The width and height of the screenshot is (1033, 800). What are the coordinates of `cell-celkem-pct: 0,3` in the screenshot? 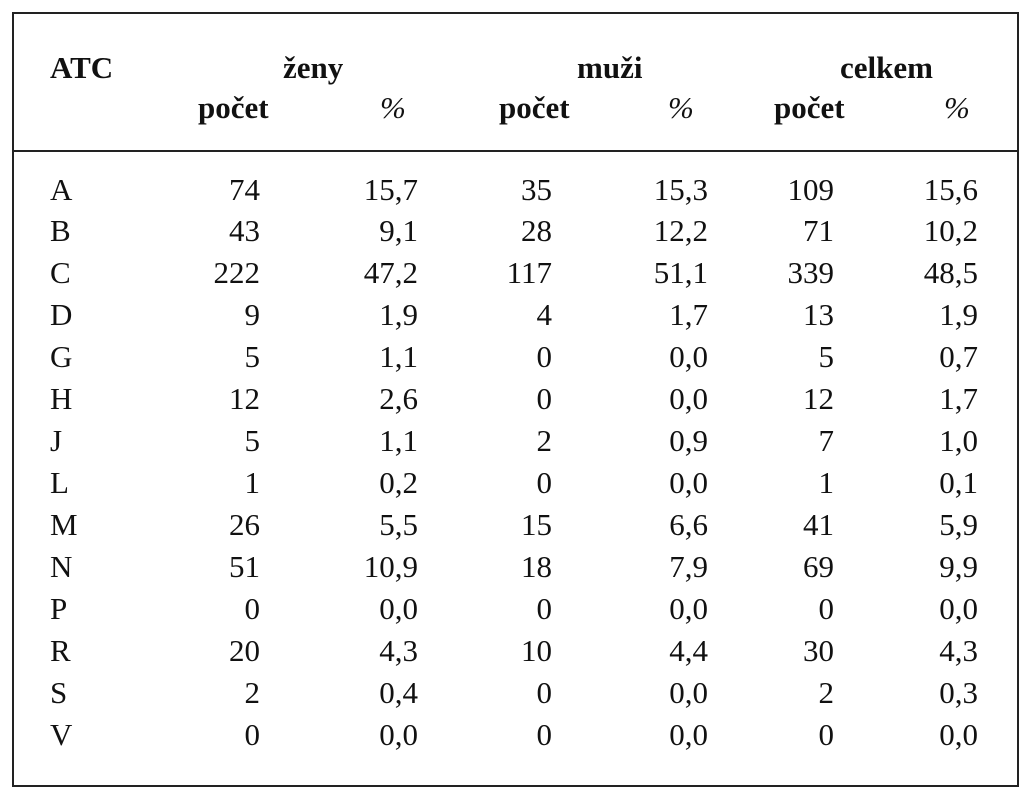 It's located at (958, 692).